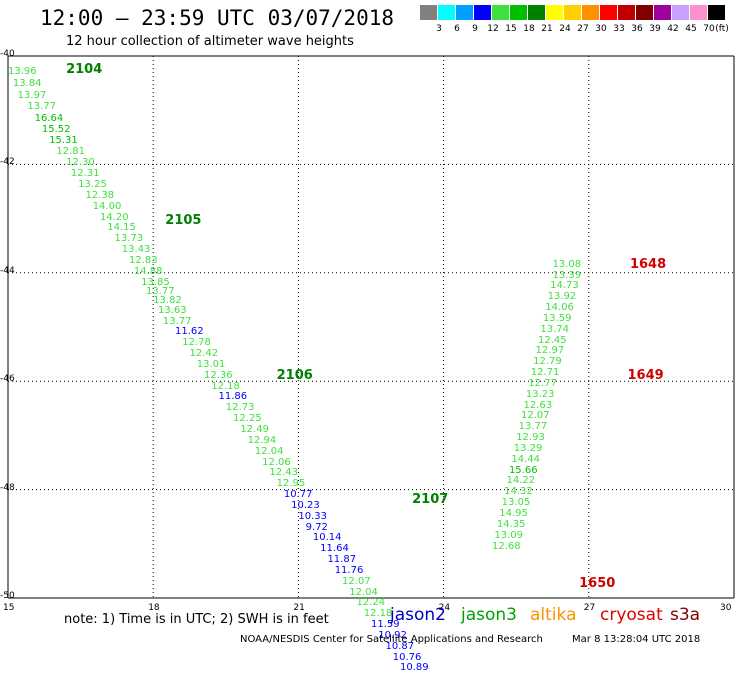 This screenshot has height=673, width=740. I want to click on pass-label: 1648, so click(648, 264).